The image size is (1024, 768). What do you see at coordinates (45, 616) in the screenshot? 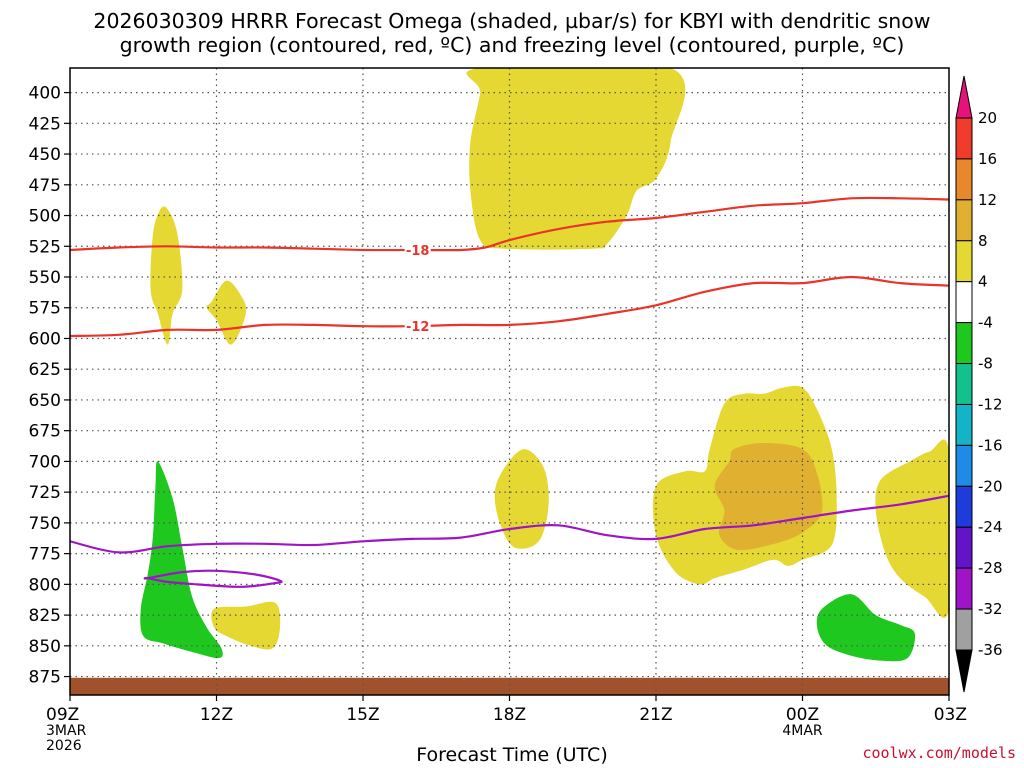
I see `y-tick-label-825: 825` at bounding box center [45, 616].